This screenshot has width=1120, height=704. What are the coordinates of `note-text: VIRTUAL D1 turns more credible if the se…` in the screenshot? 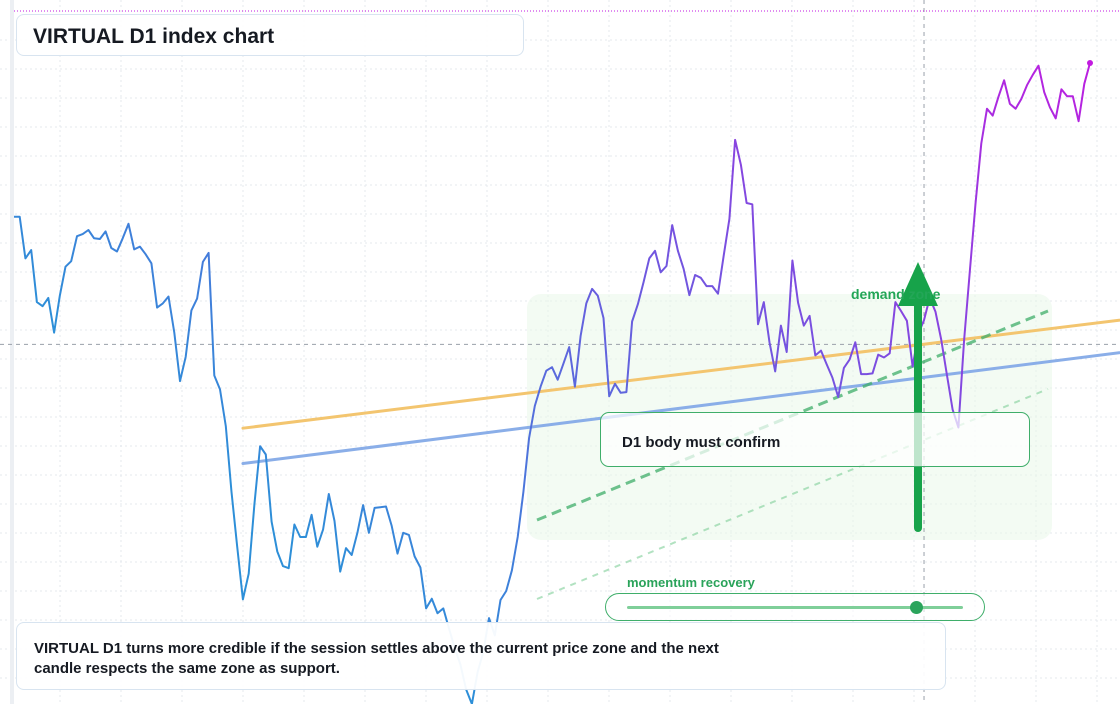 It's located at (376, 658).